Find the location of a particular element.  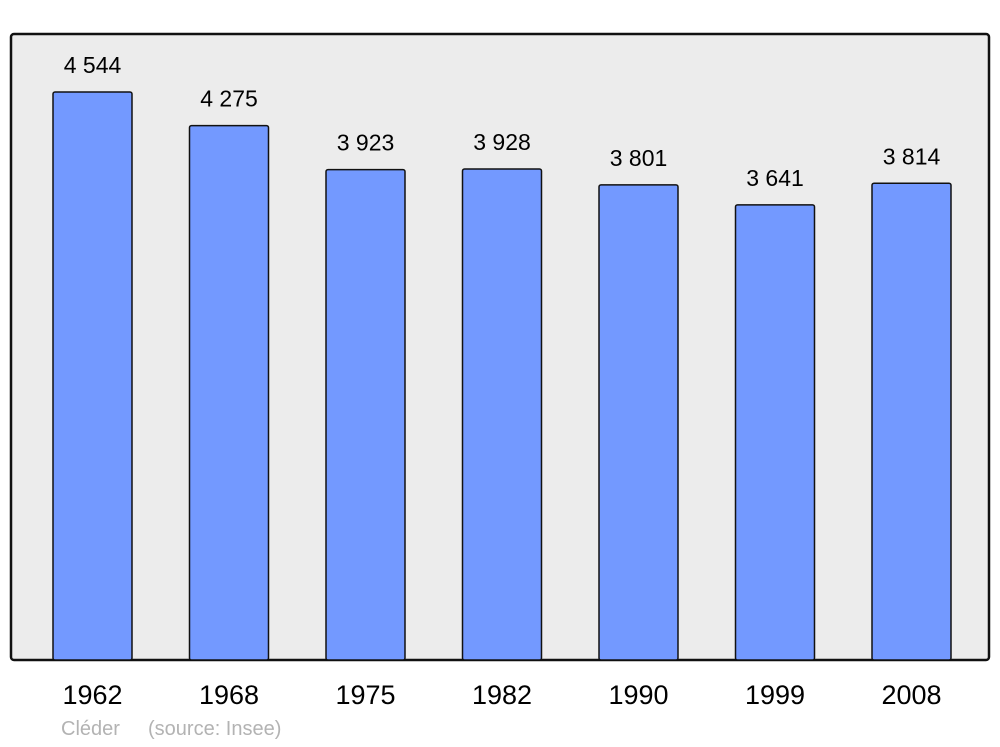

x-tick-label-1975: 1975 is located at coordinates (365, 695).